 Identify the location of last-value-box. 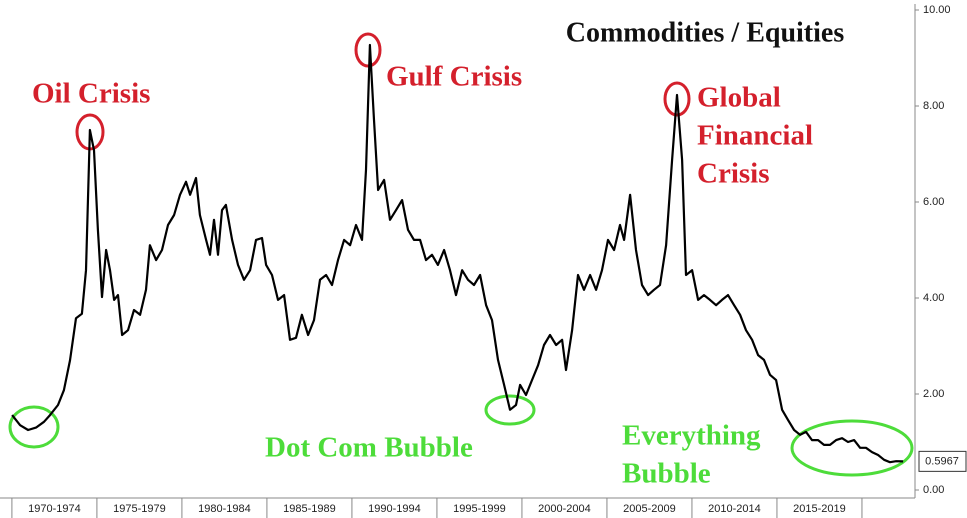
(942, 461).